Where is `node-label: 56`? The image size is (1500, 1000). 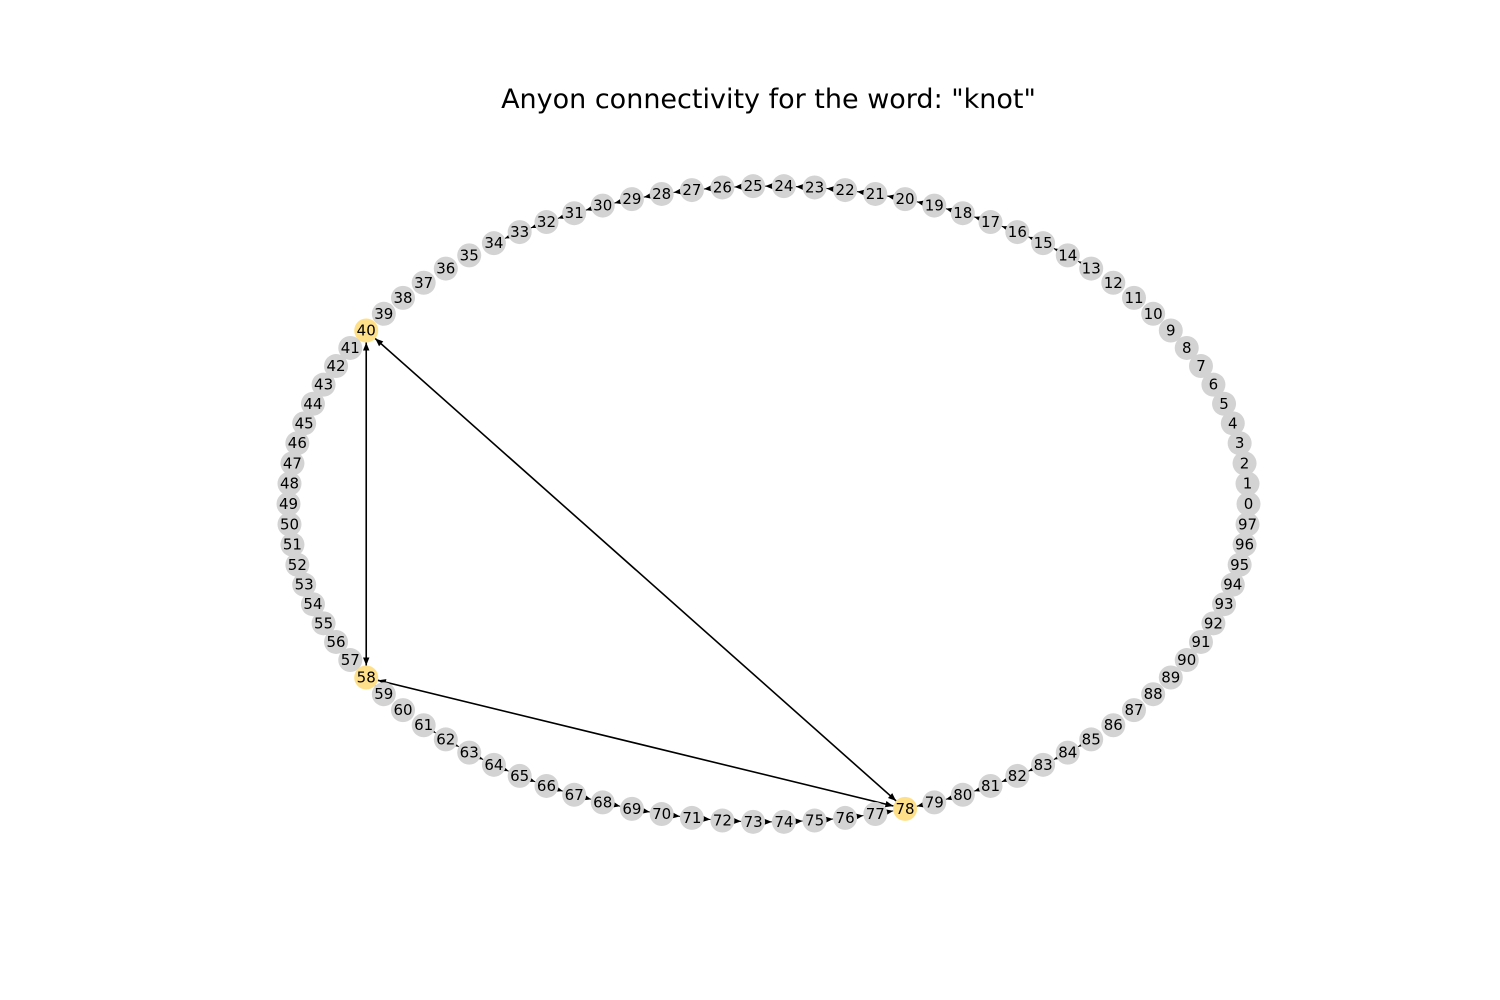 node-label: 56 is located at coordinates (335, 642).